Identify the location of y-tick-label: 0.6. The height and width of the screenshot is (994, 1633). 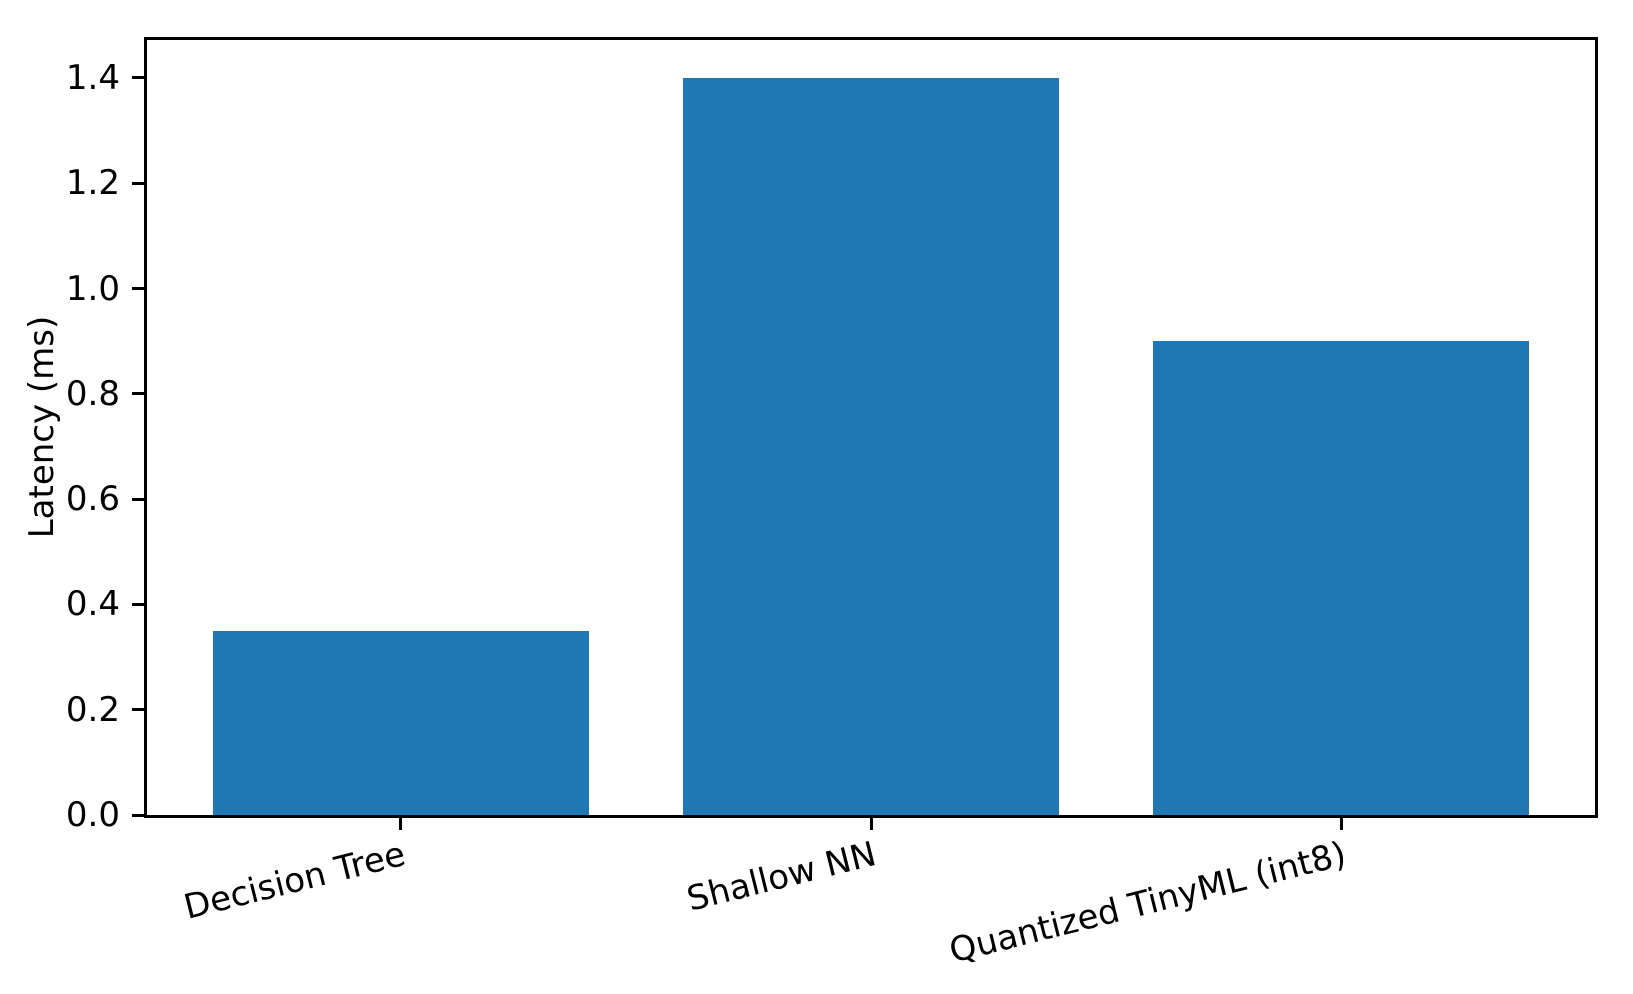
(92, 499).